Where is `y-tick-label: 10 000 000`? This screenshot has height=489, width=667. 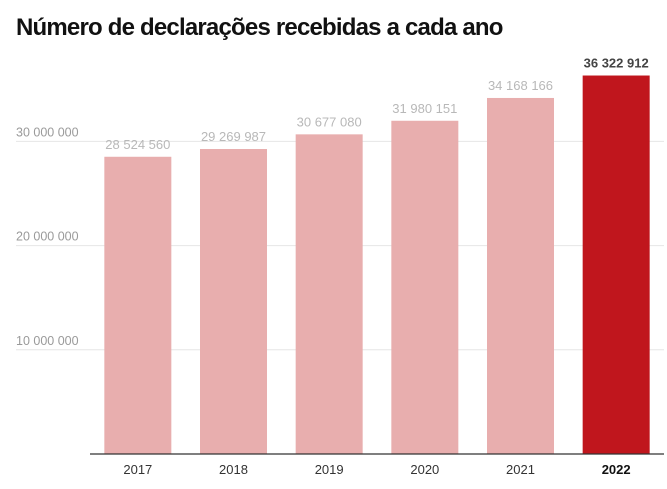 y-tick-label: 10 000 000 is located at coordinates (47, 341).